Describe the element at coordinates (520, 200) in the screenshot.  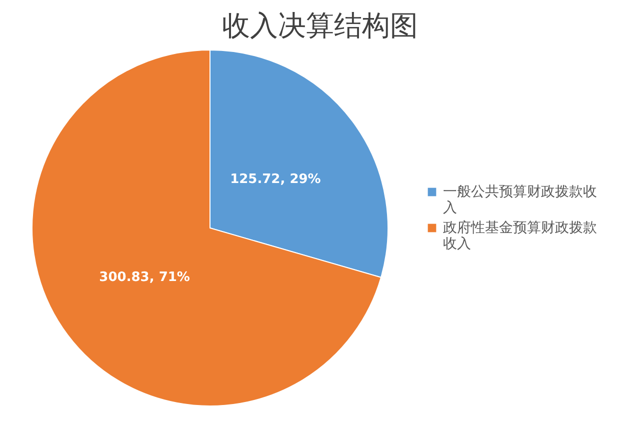
I see `legend-label: 一般公共预算财政拨款收入` at that location.